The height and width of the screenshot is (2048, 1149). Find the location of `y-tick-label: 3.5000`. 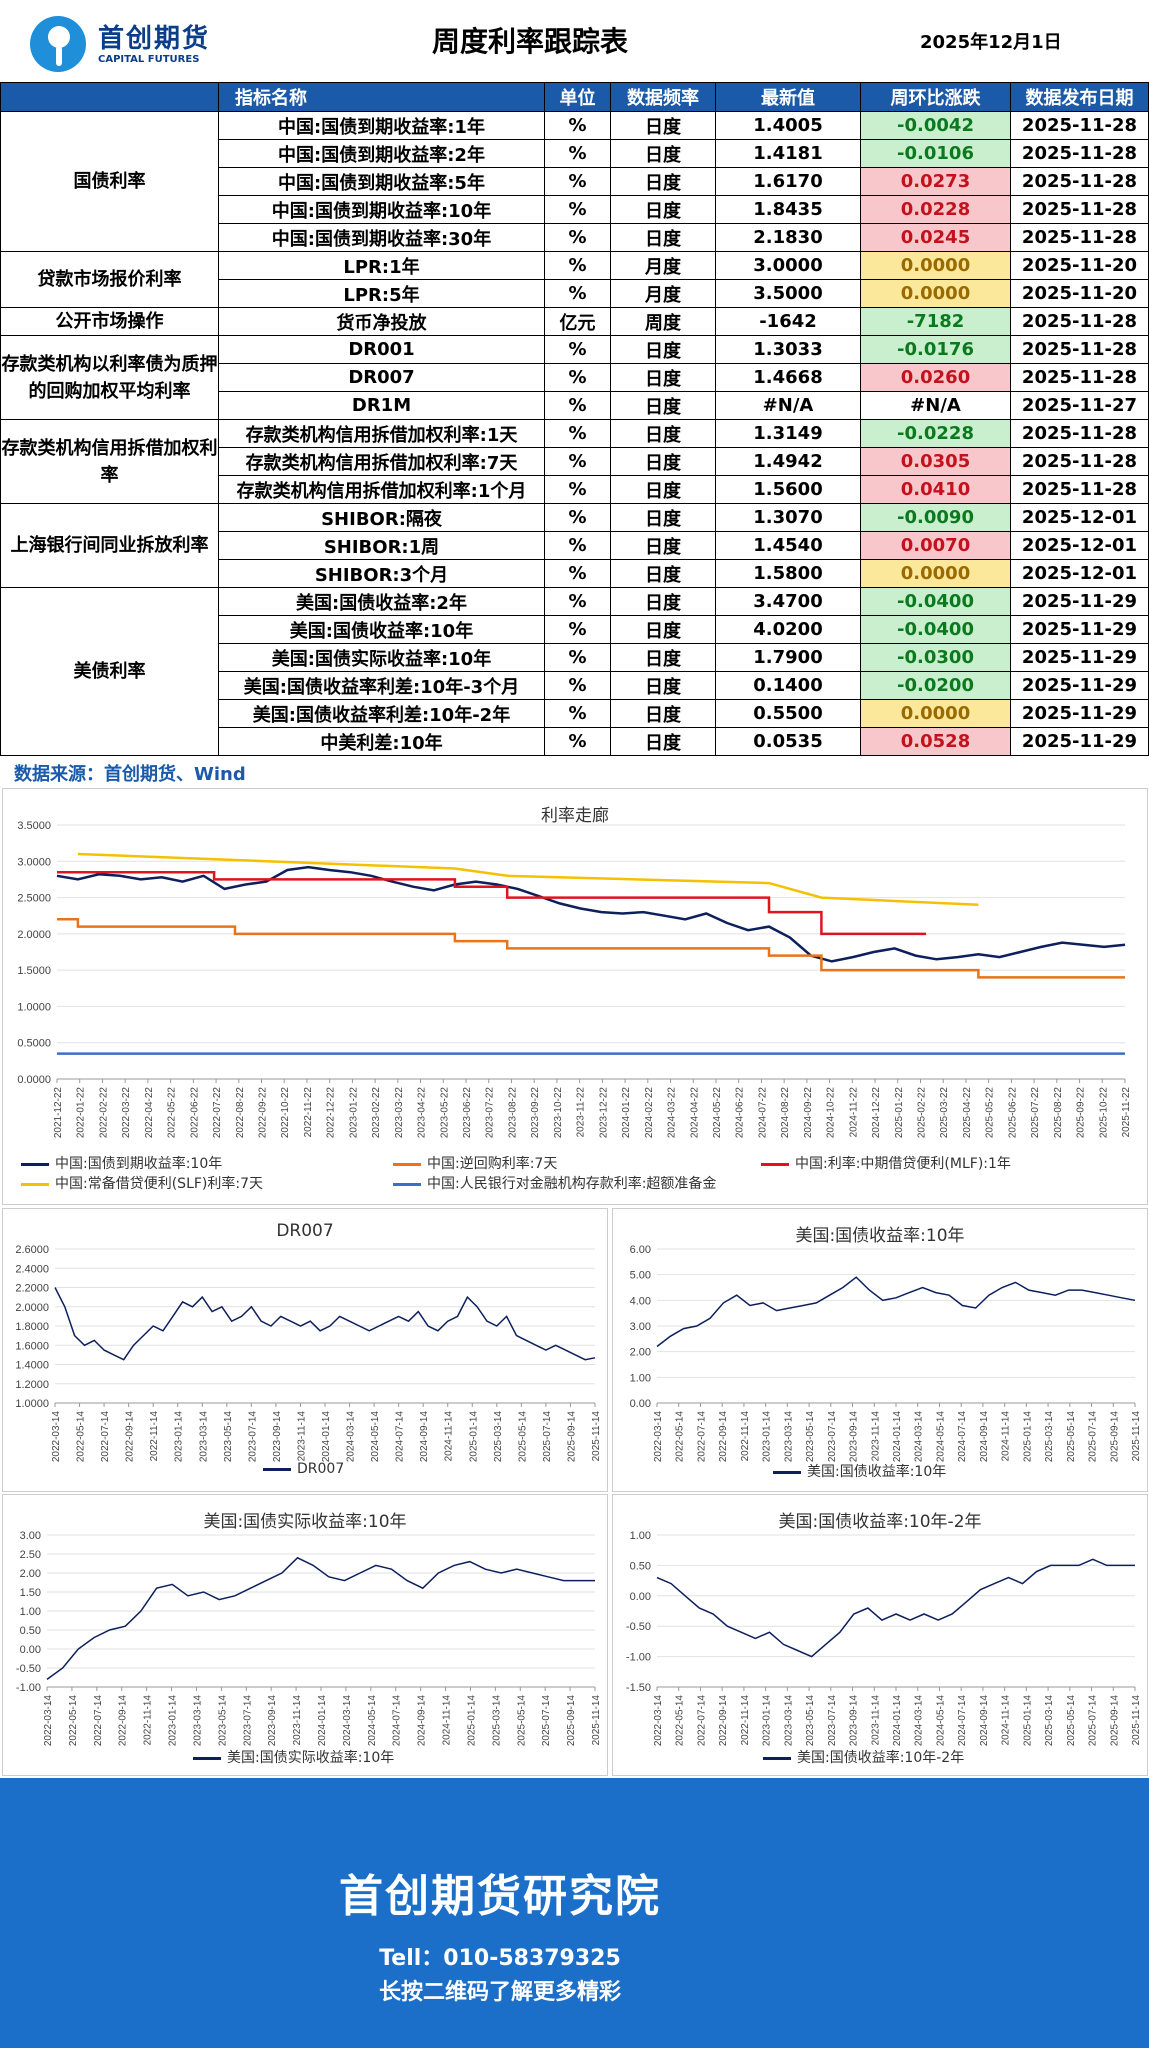

y-tick-label: 3.5000 is located at coordinates (34, 826).